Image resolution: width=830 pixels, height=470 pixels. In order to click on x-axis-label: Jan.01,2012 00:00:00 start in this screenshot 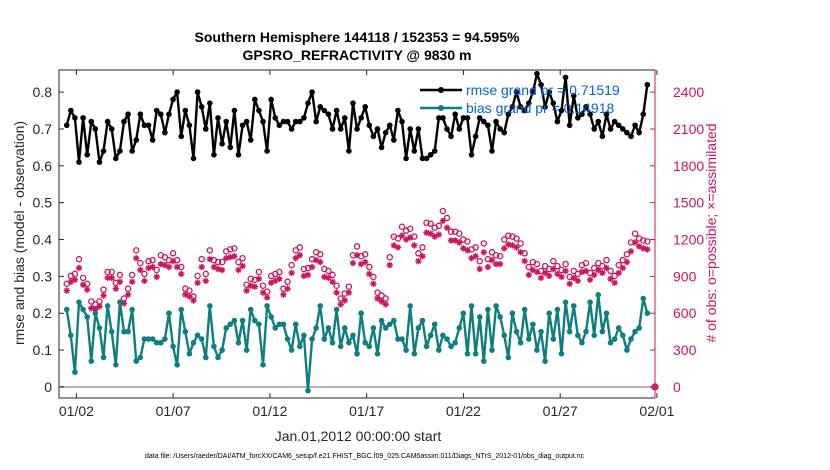, I will do `click(358, 436)`.